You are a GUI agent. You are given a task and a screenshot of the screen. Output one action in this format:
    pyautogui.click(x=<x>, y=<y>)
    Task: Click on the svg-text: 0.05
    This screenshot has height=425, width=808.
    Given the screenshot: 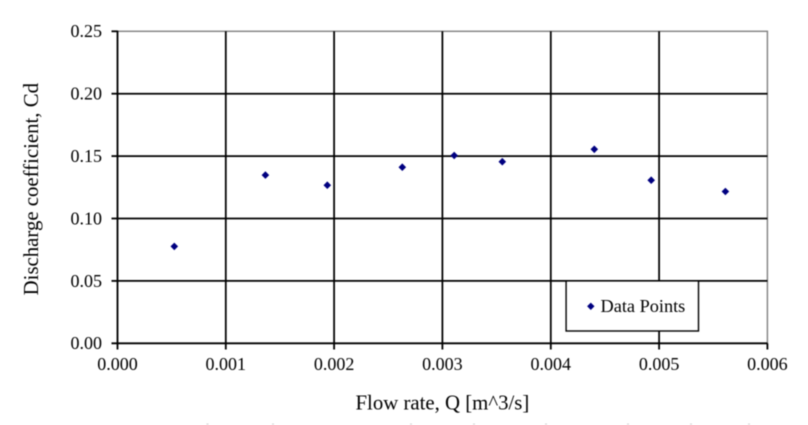 What is the action you would take?
    pyautogui.click(x=87, y=281)
    